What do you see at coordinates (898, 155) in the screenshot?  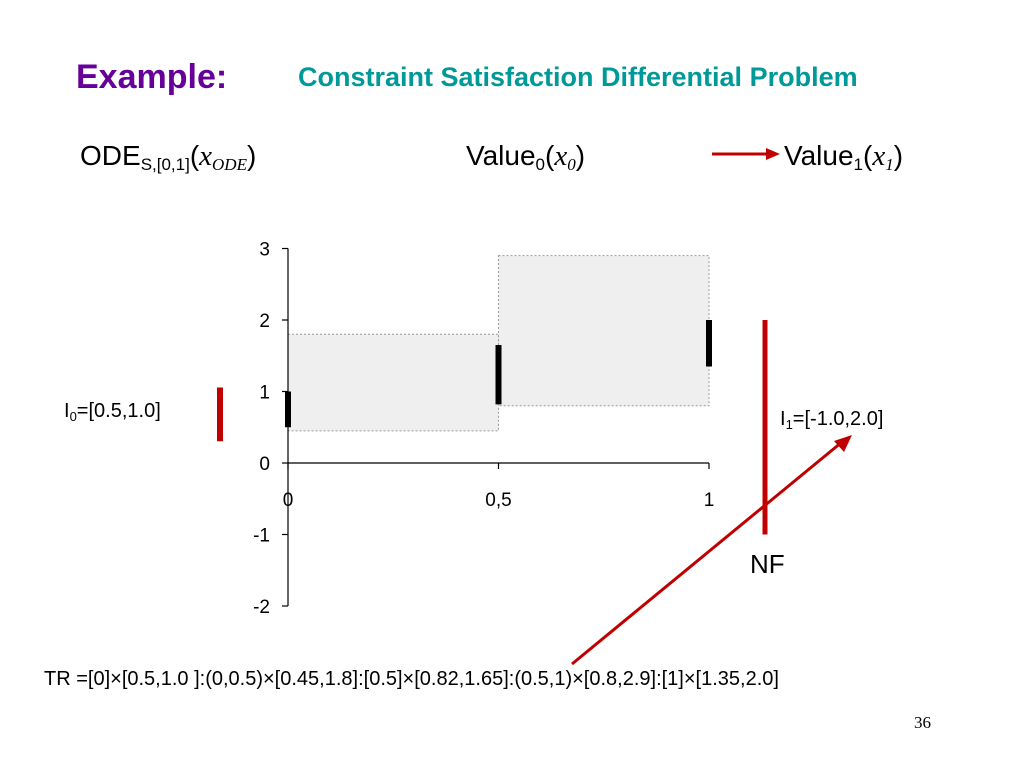 I see `value1-close-paren: )` at bounding box center [898, 155].